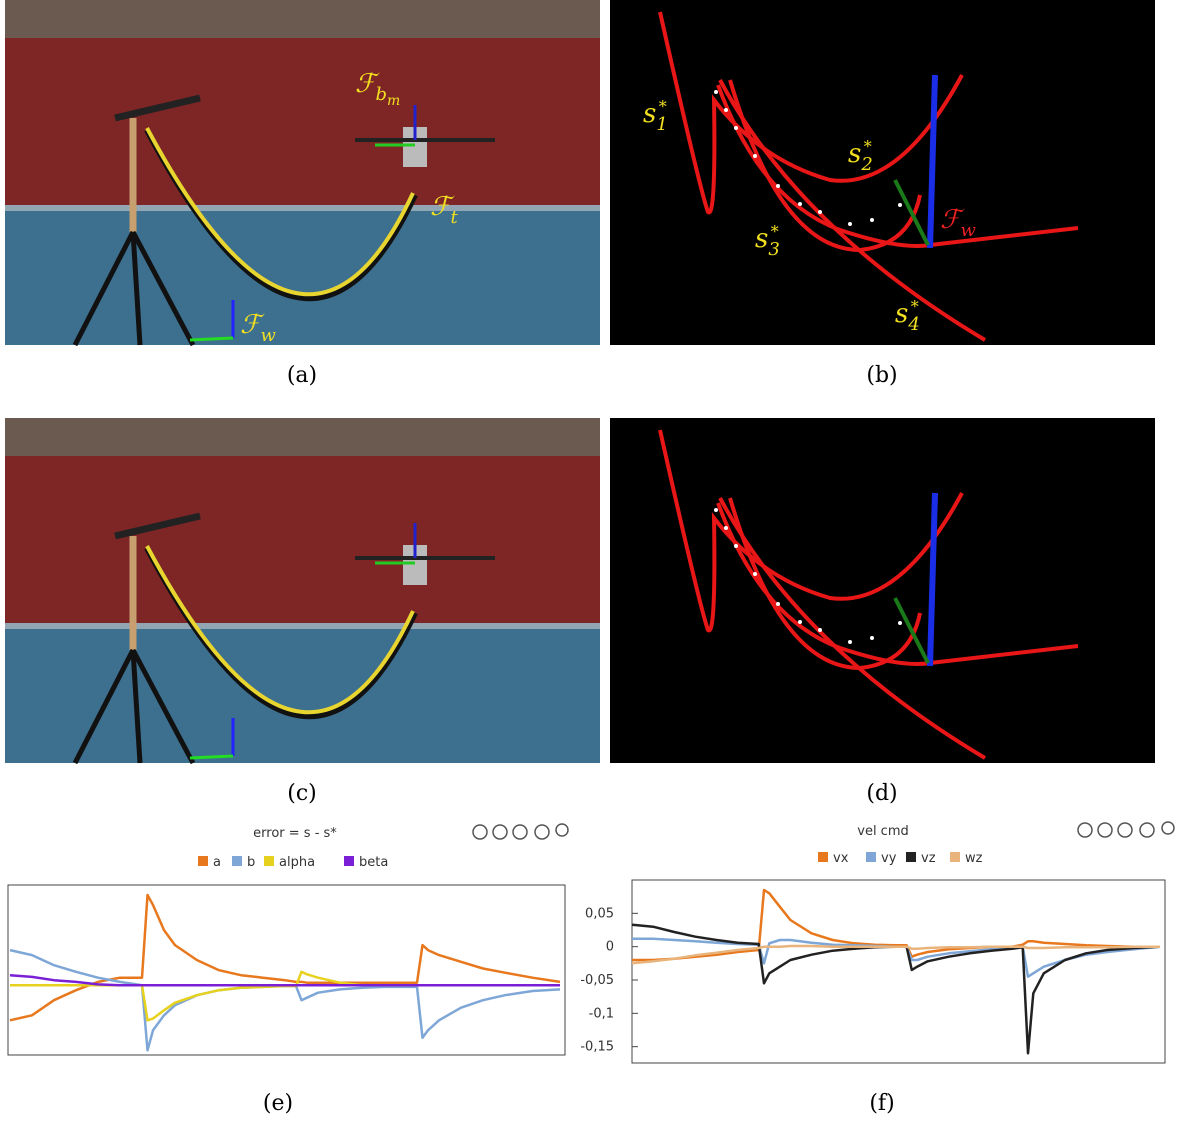 This screenshot has height=1126, width=1179. I want to click on visualization-d, so click(882, 590).